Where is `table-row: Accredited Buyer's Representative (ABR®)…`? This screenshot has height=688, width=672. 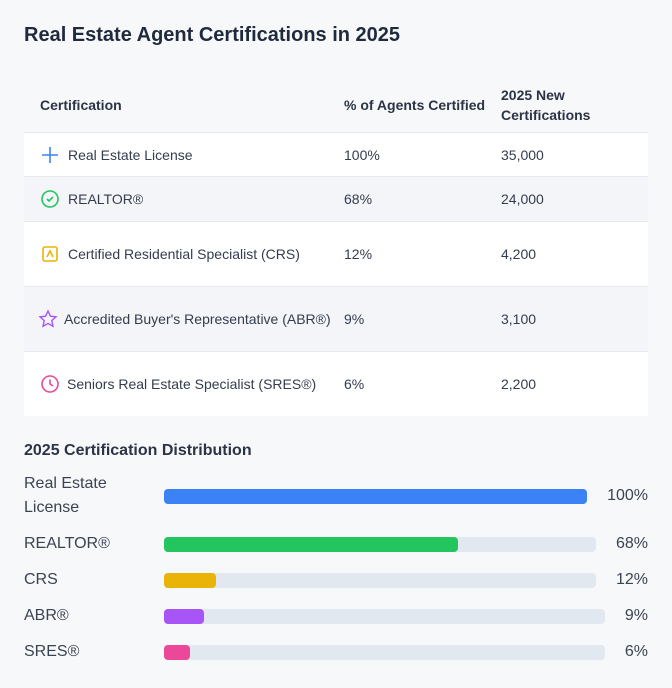 table-row: Accredited Buyer's Representative (ABR®)… is located at coordinates (336, 319).